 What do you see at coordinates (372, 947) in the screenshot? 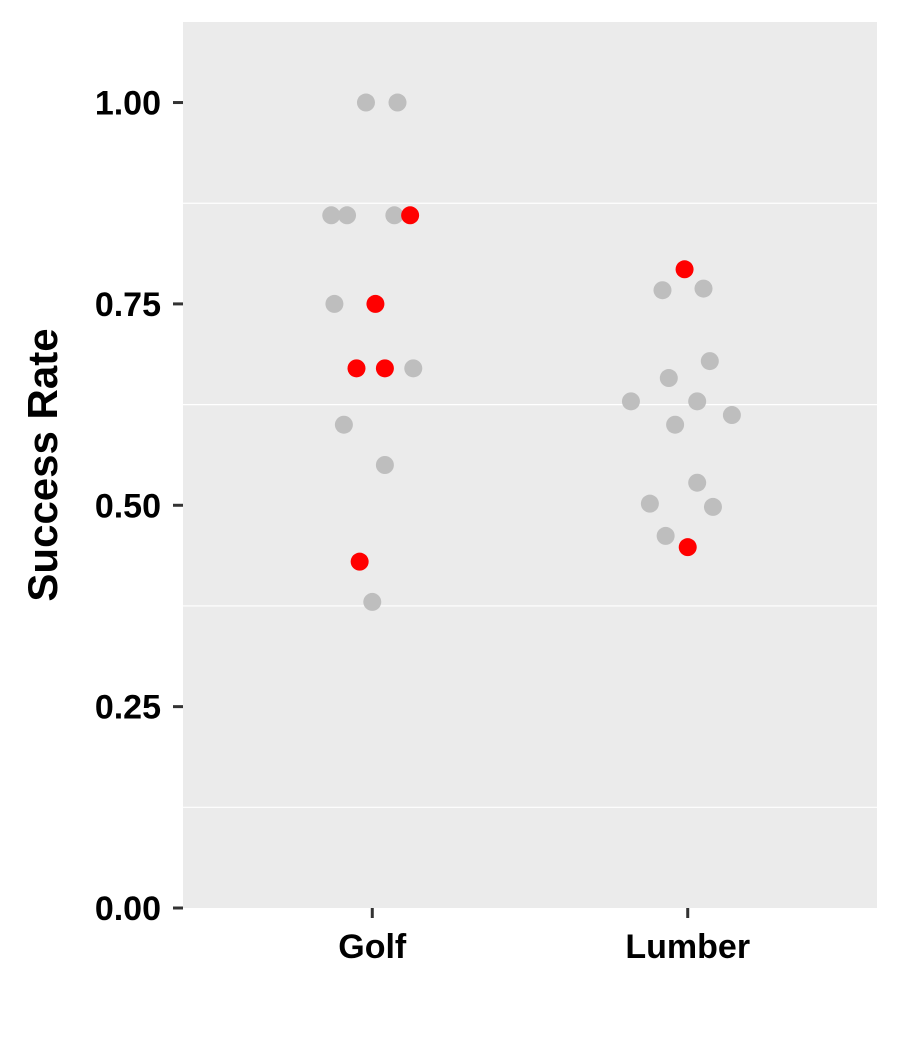
I see `x-tick-label: Golf` at bounding box center [372, 947].